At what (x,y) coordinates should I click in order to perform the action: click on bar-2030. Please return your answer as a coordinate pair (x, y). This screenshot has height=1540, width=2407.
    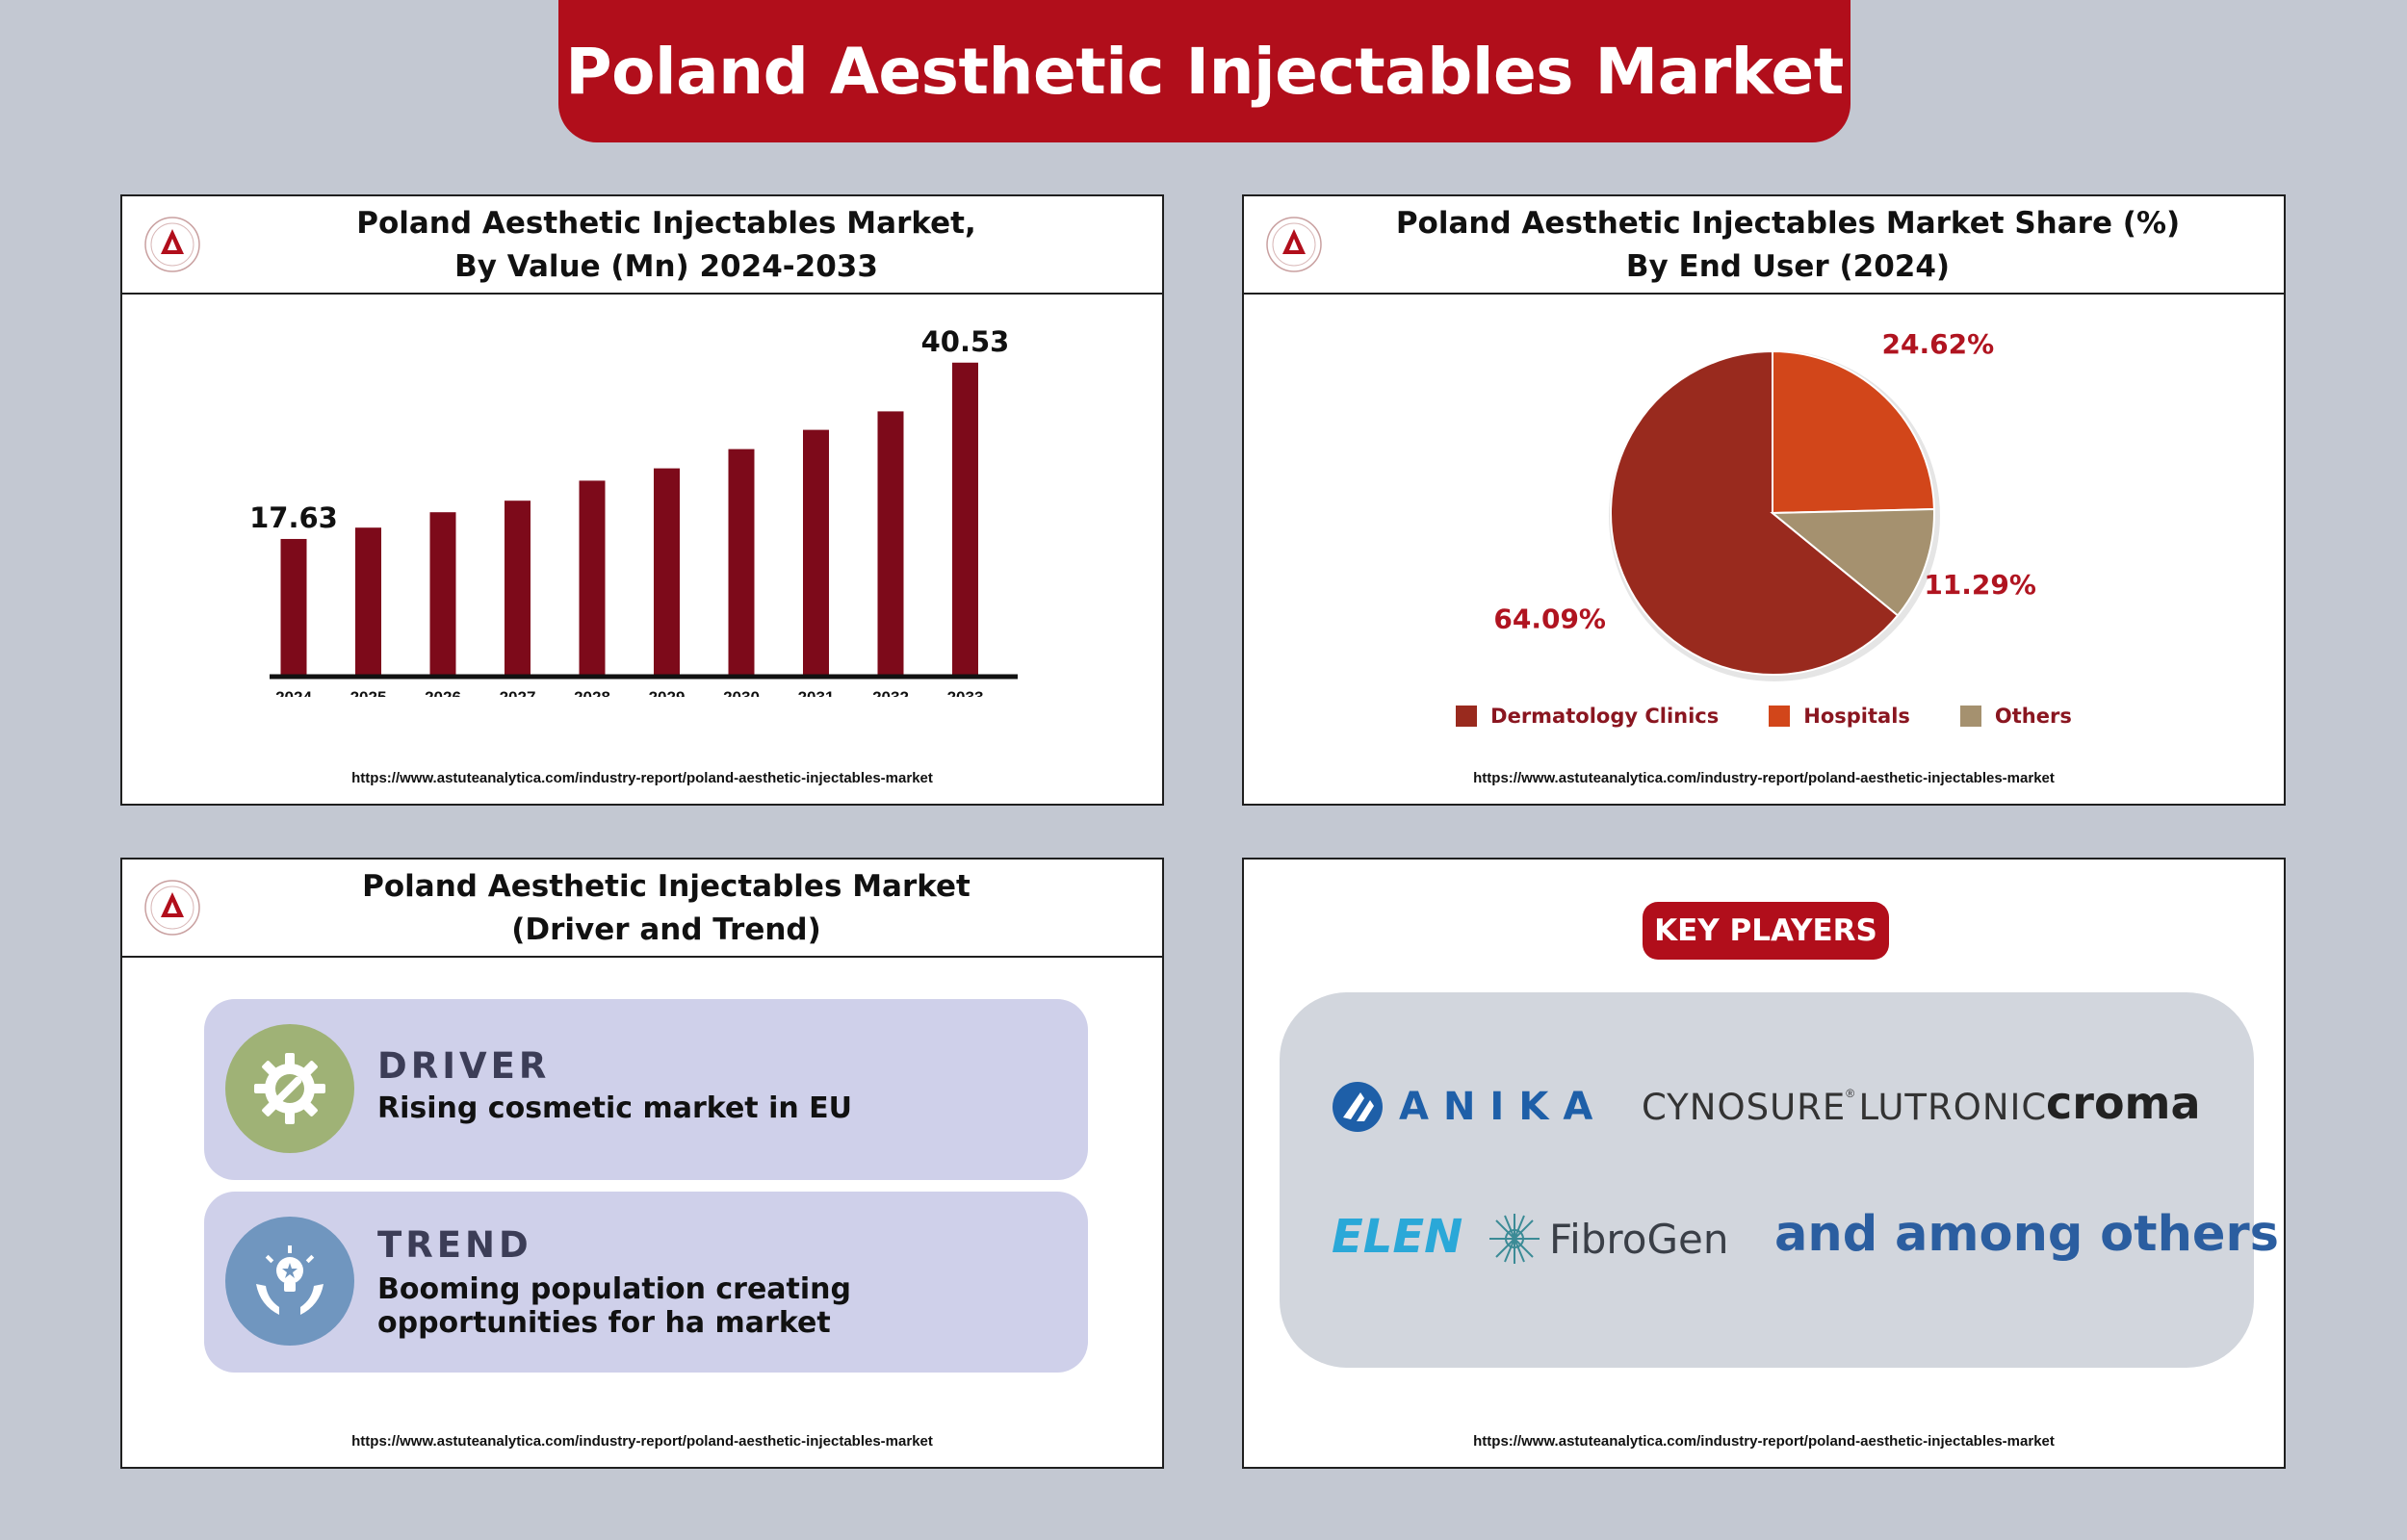
    Looking at the image, I should click on (741, 562).